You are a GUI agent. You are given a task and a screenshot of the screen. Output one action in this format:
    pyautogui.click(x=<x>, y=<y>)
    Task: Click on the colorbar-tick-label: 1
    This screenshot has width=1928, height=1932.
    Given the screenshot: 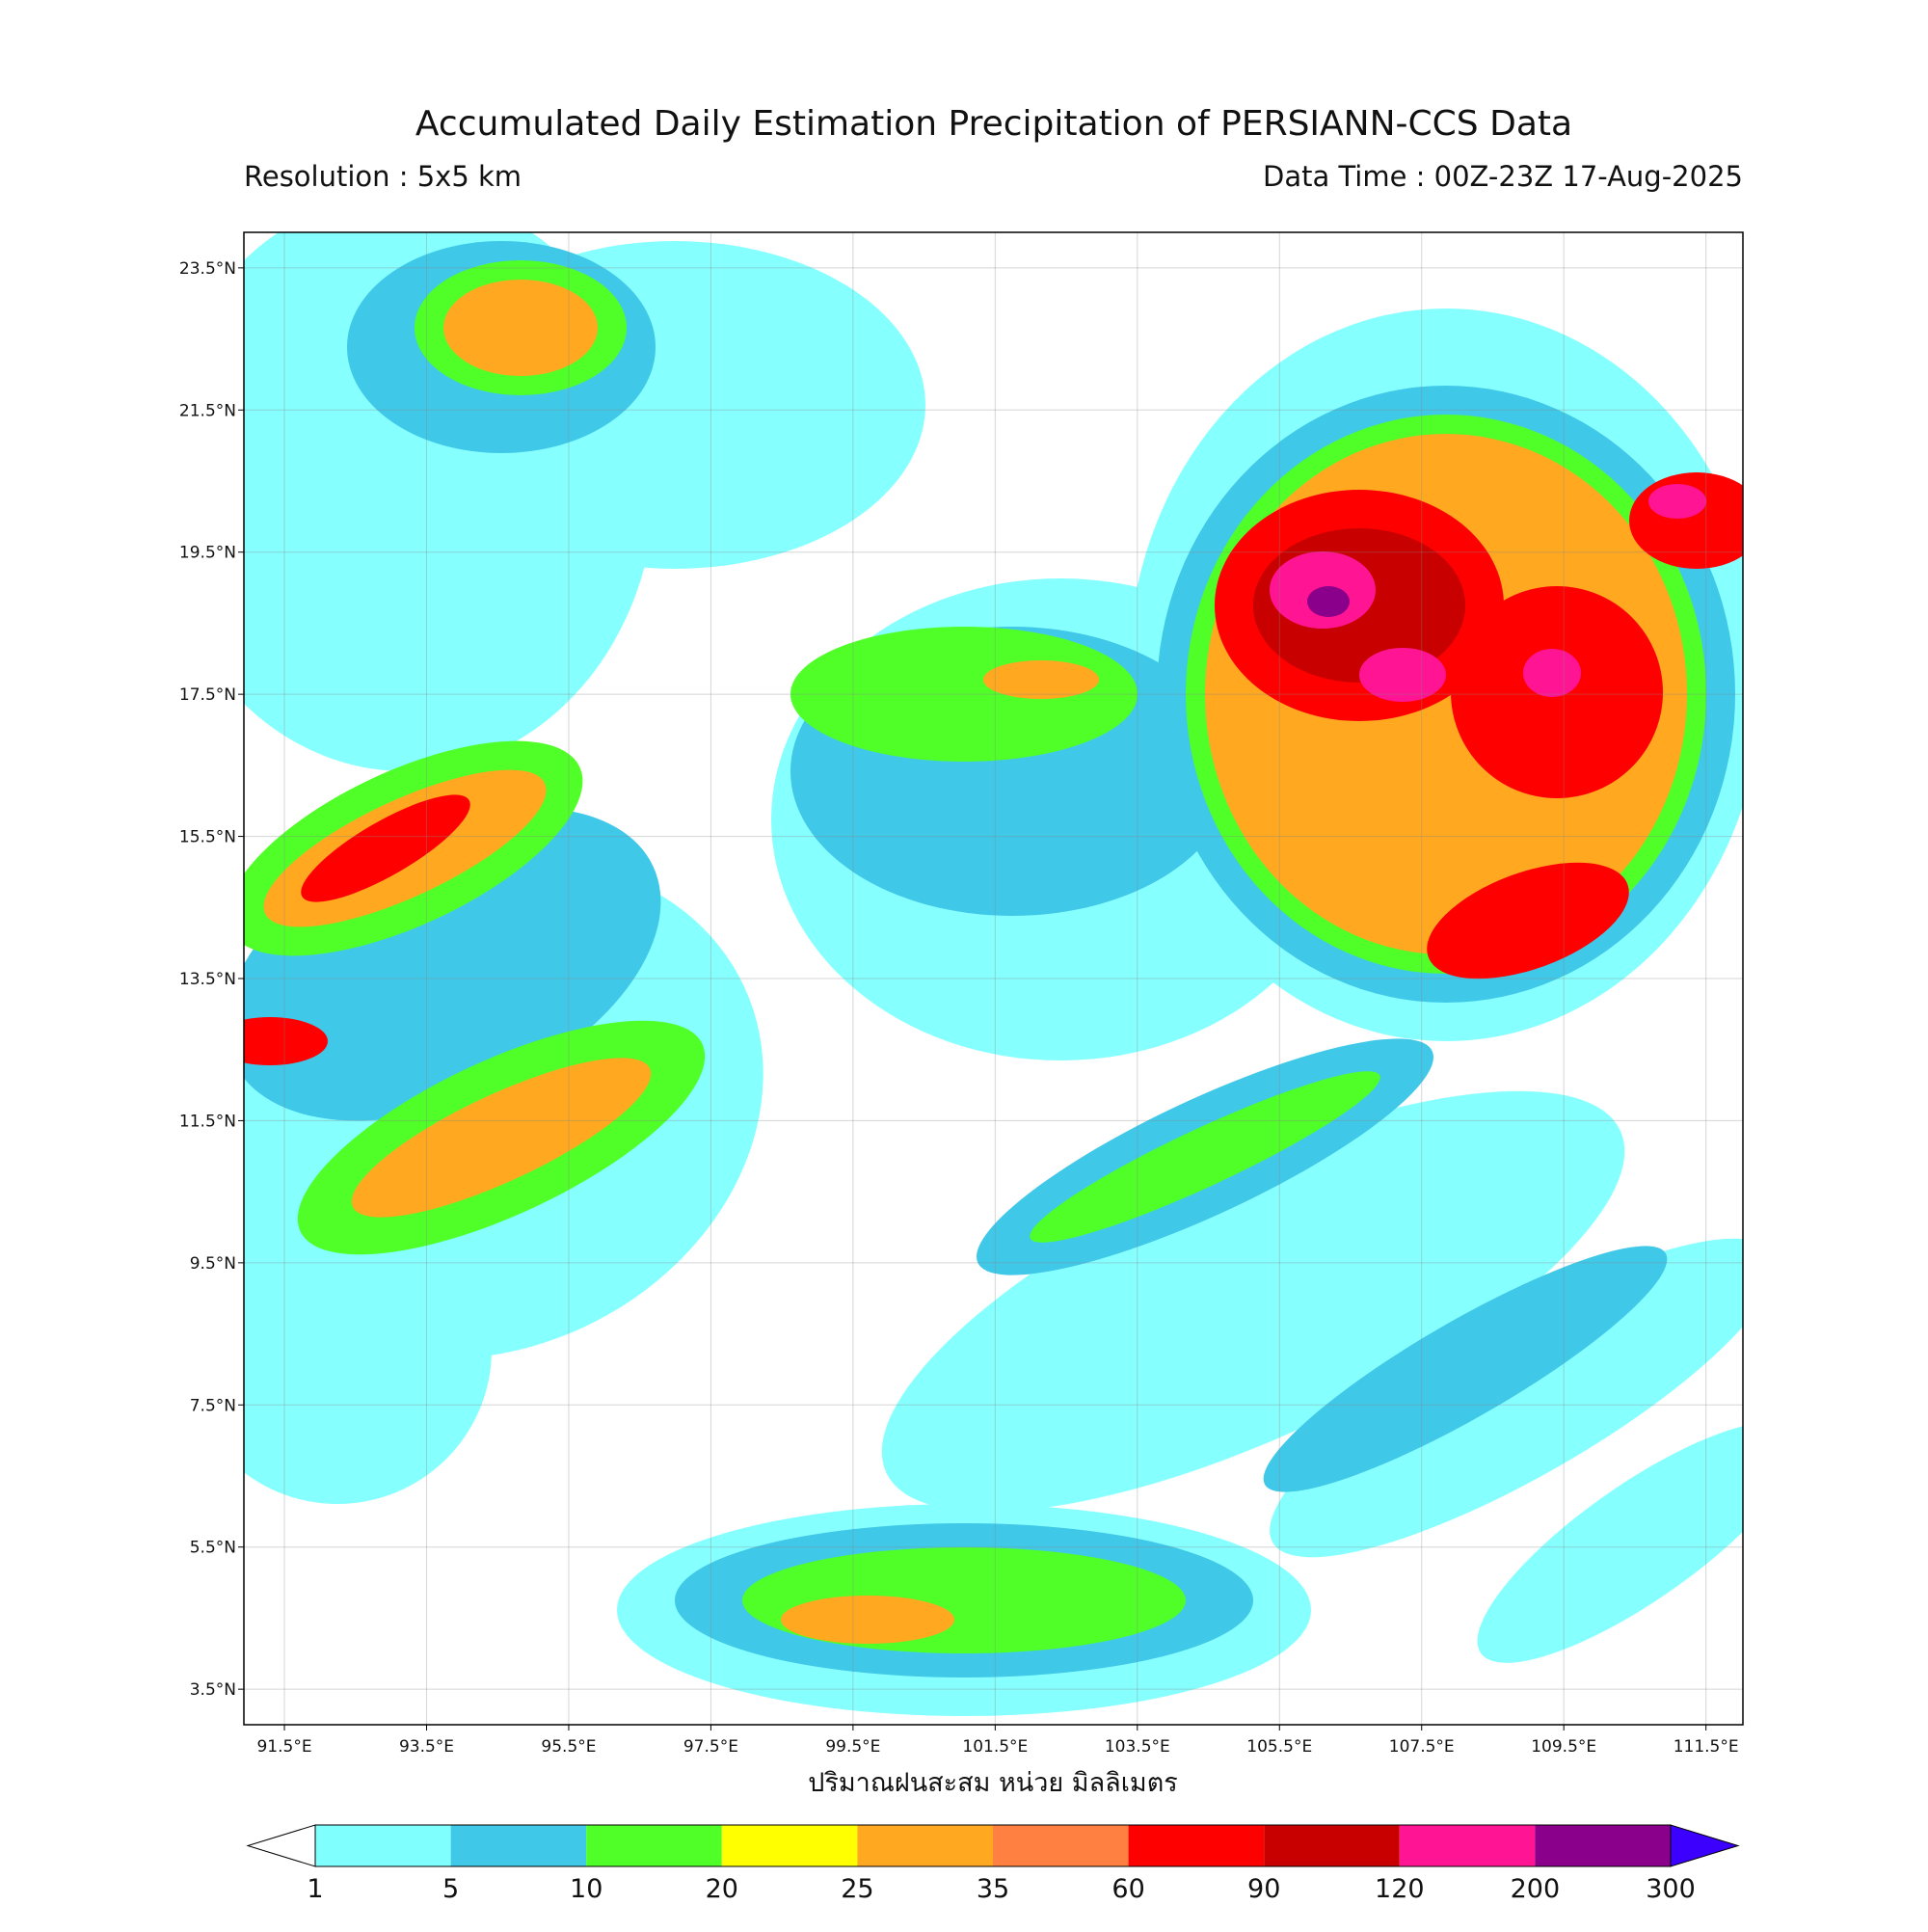 What is the action you would take?
    pyautogui.click(x=315, y=1889)
    